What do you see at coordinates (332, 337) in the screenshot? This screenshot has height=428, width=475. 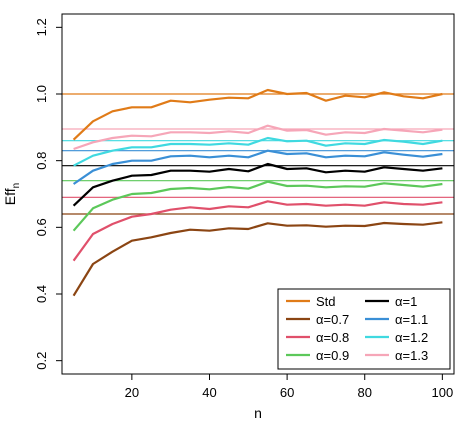 I see `legend-label-alpha-0-8: α=0.8` at bounding box center [332, 337].